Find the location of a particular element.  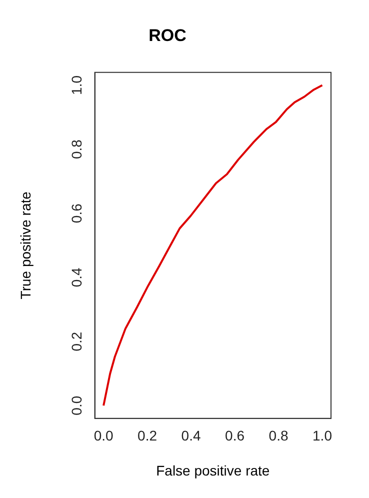

x-tick-label: 0.6 is located at coordinates (235, 436).